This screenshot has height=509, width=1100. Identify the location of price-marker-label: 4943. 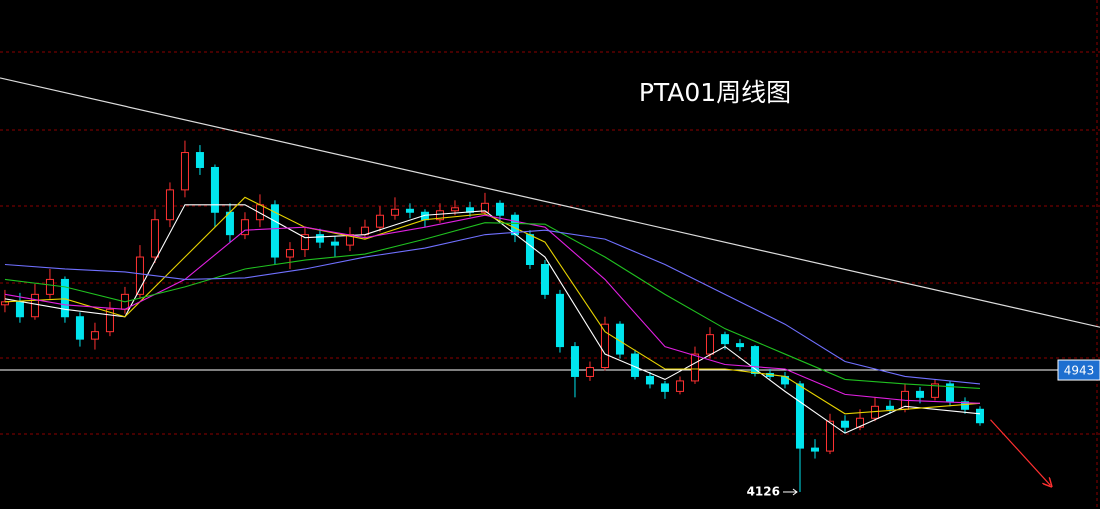
(1079, 371).